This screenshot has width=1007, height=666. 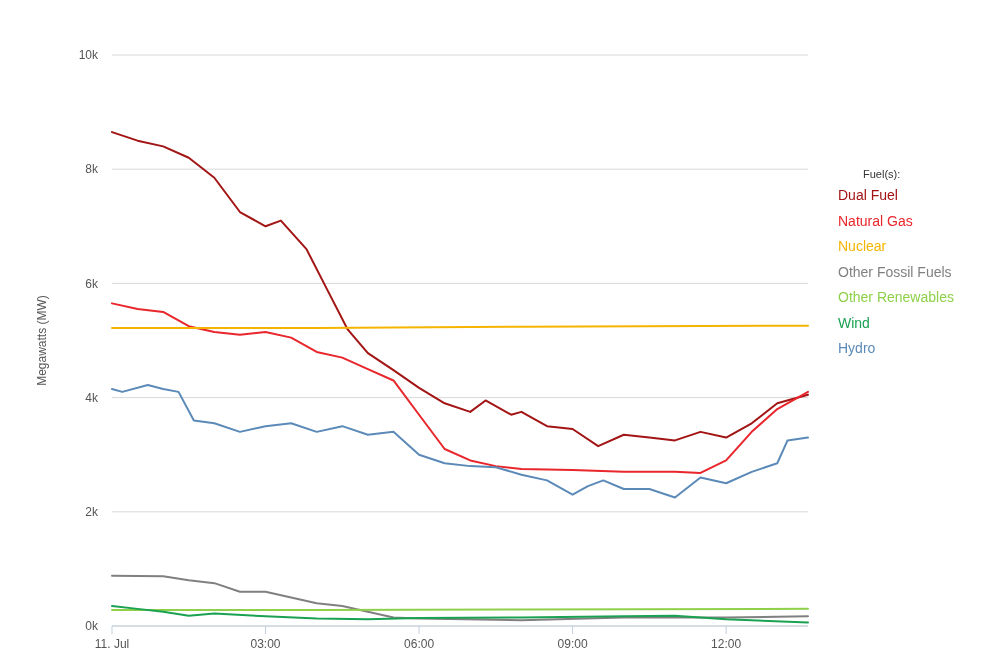 What do you see at coordinates (88, 55) in the screenshot?
I see `y-tick-label: 10k` at bounding box center [88, 55].